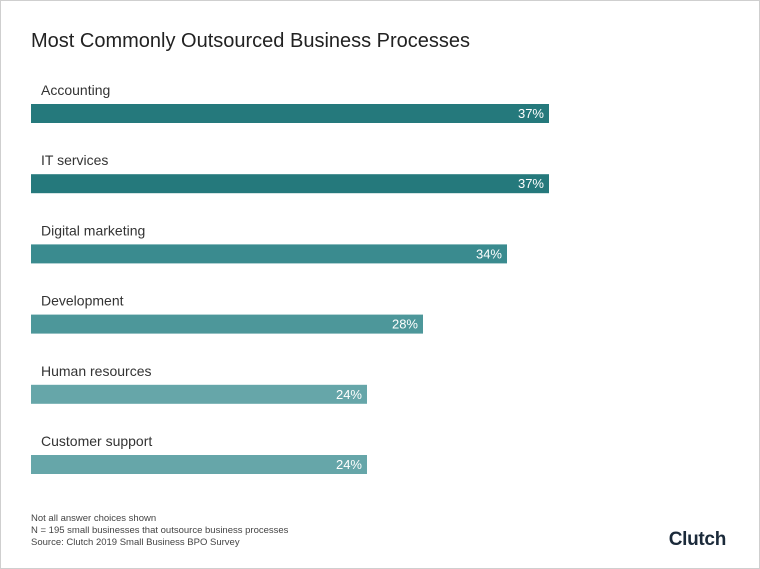 This screenshot has height=569, width=760. I want to click on category-label: Development, so click(82, 301).